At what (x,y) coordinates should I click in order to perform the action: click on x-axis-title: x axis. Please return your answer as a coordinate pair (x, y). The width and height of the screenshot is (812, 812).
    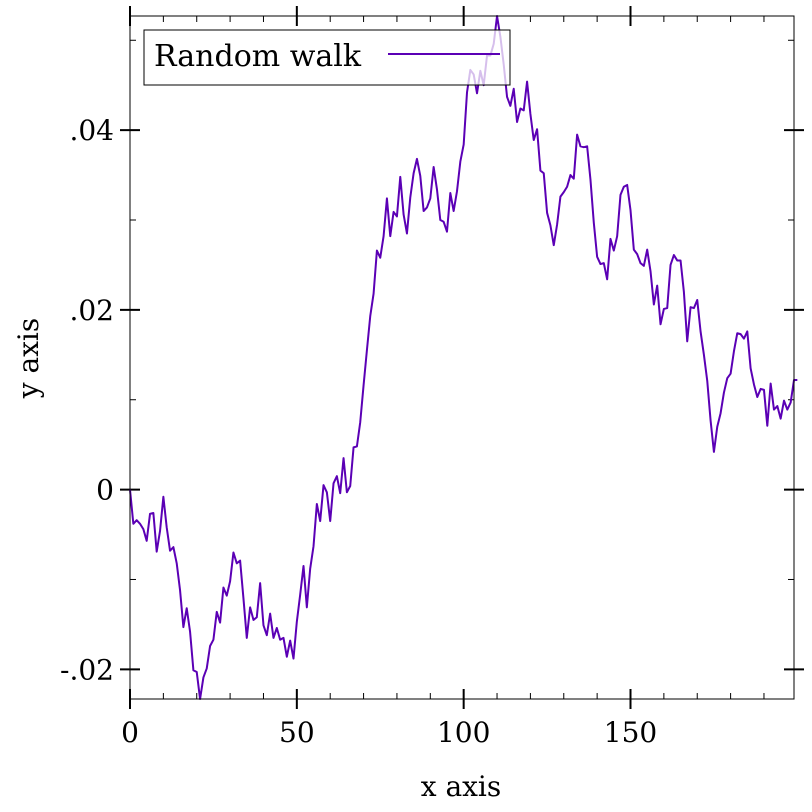
    Looking at the image, I should click on (461, 786).